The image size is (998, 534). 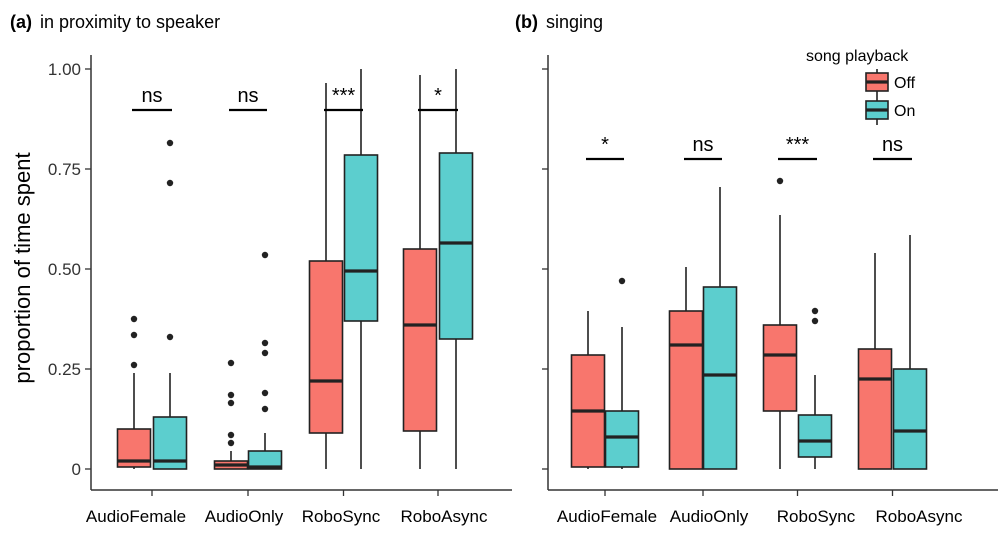 I want to click on legend-item-on: On, so click(x=890, y=111).